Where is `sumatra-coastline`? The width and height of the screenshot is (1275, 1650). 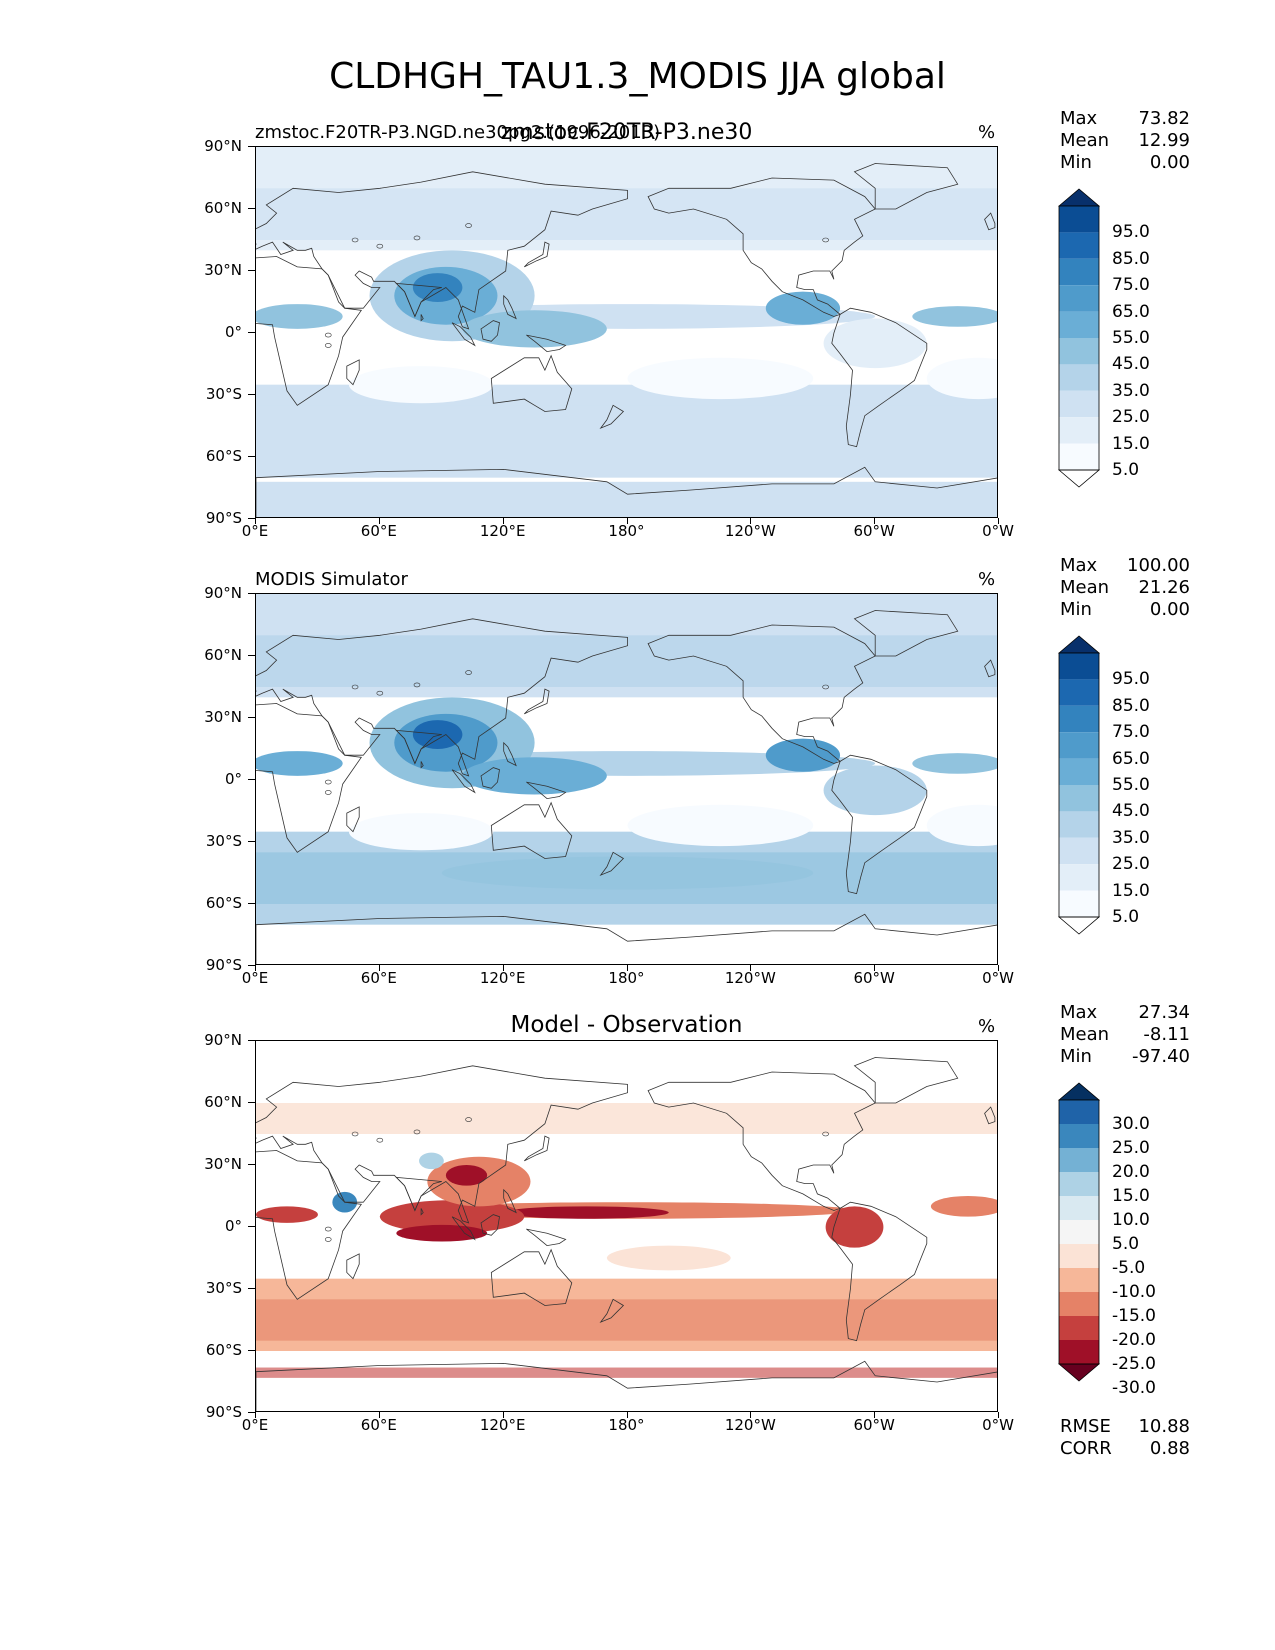
sumatra-coastline is located at coordinates (463, 334).